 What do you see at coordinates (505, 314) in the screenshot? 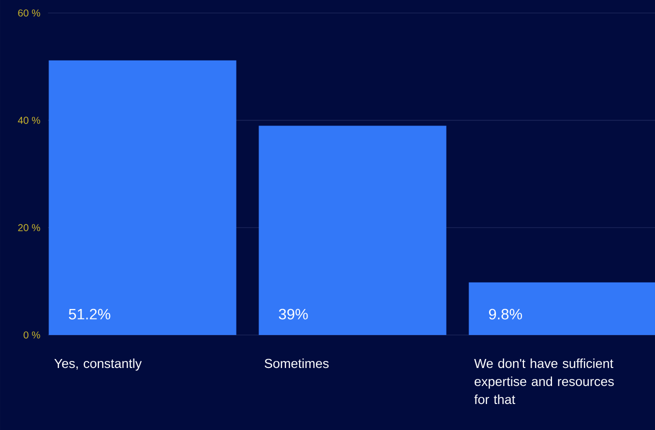
I see `data-label: 9.8%` at bounding box center [505, 314].